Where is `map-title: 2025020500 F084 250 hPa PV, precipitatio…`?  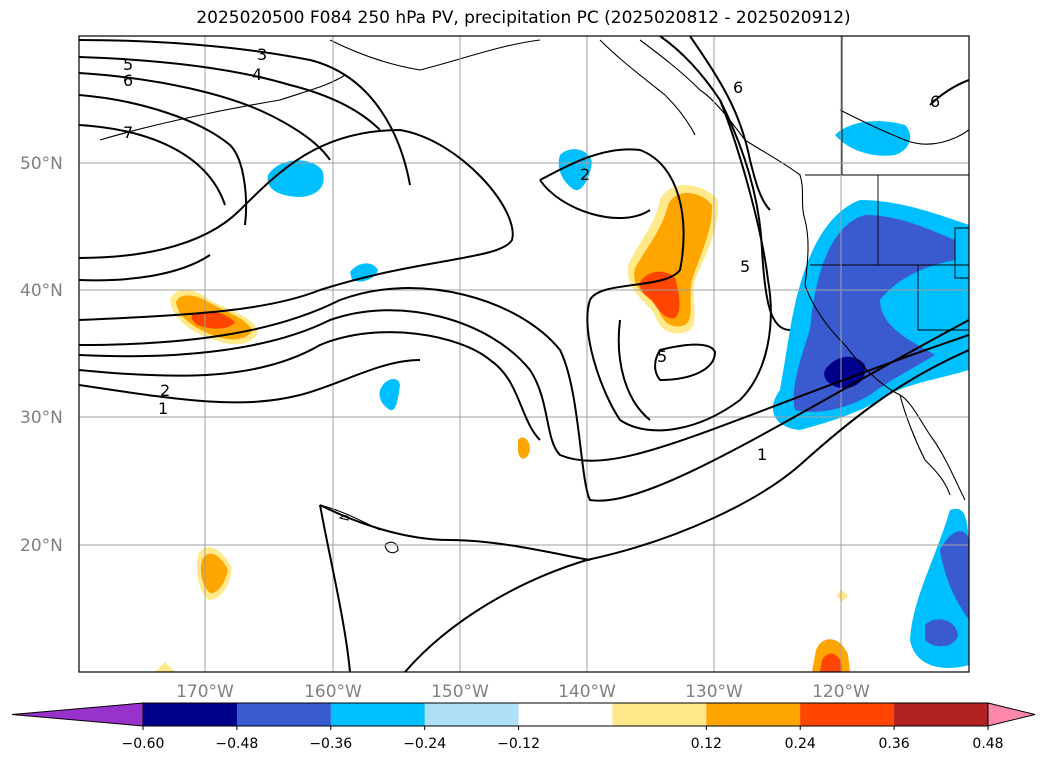 map-title: 2025020500 F084 250 hPa PV, precipitatio… is located at coordinates (523, 18).